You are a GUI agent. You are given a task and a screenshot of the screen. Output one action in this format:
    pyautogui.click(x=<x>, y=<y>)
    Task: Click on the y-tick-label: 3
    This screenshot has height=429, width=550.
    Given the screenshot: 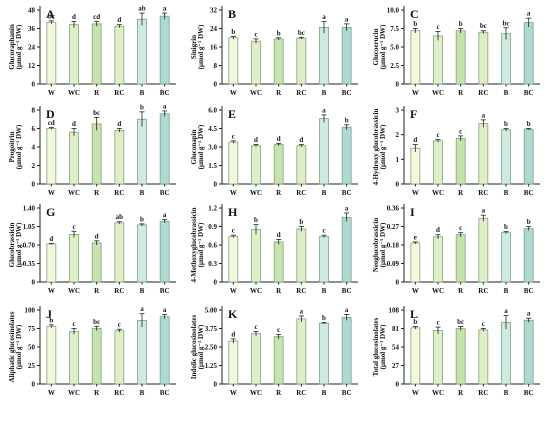 What is the action you would take?
    pyautogui.click(x=398, y=111)
    